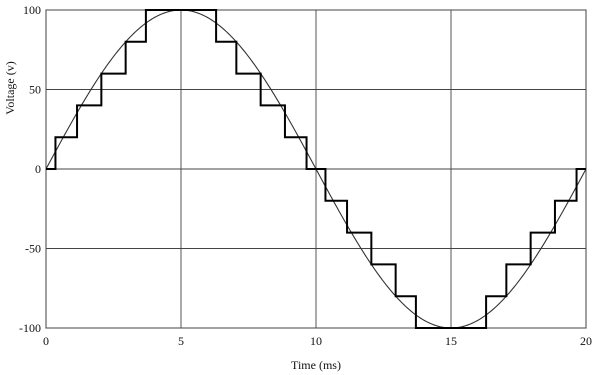 This screenshot has height=375, width=596. What do you see at coordinates (32, 10) in the screenshot?
I see `y-tick-label: 100` at bounding box center [32, 10].